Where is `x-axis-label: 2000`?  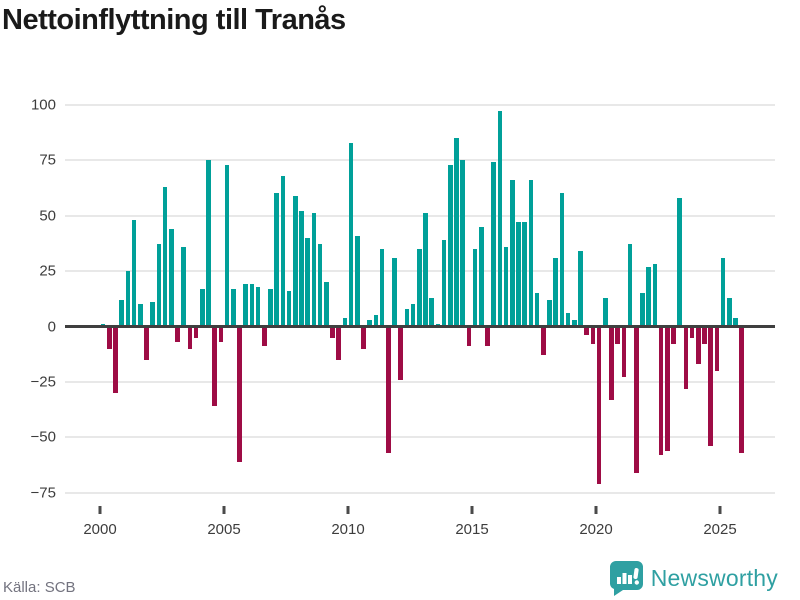
x-axis-label: 2000 is located at coordinates (100, 529).